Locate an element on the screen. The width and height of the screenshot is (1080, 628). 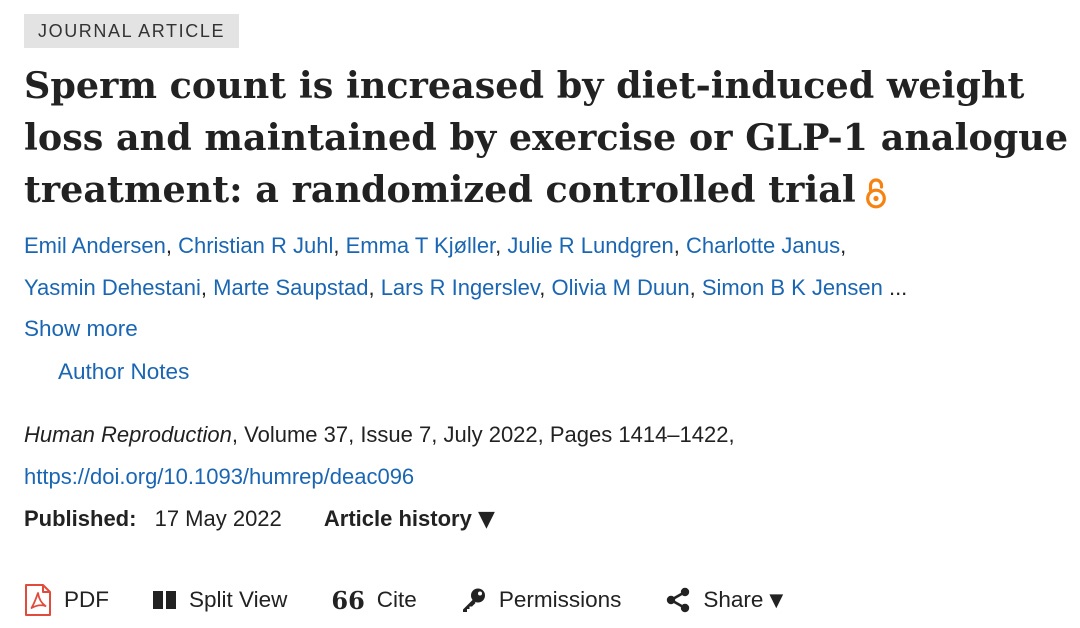
publication-row: Published: 17 May 2022 Article history ▼ is located at coordinates (259, 519).